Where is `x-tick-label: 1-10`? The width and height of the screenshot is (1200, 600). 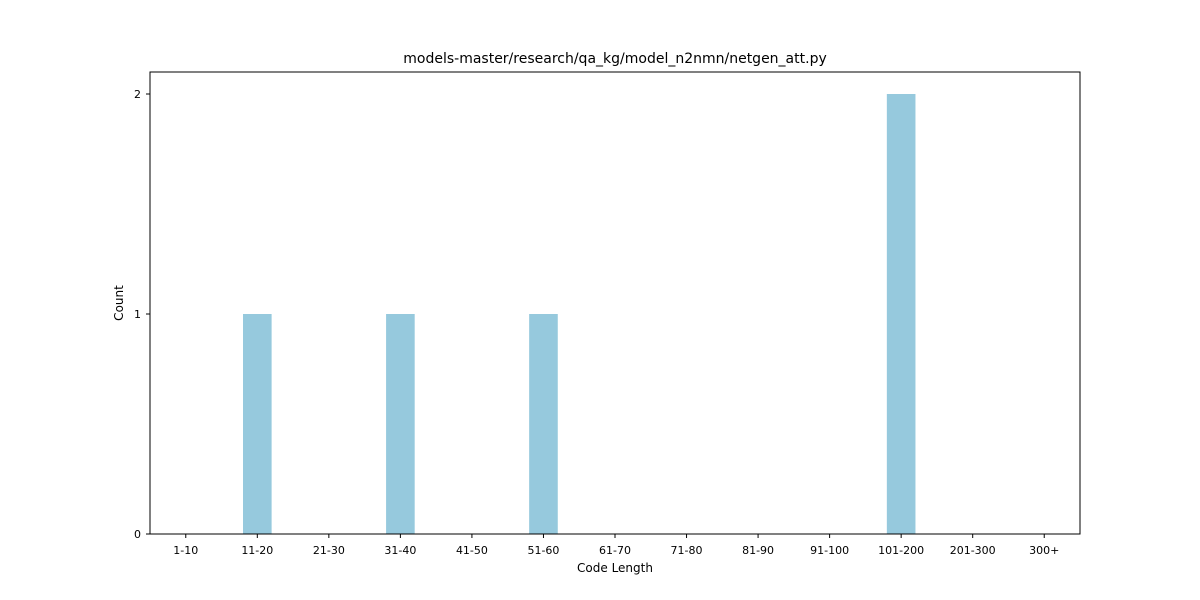 x-tick-label: 1-10 is located at coordinates (185, 550).